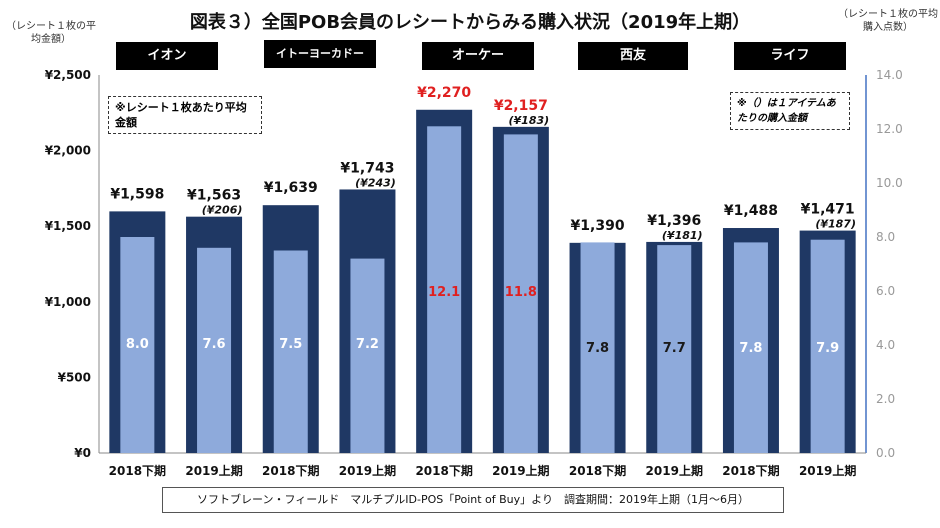 The image size is (940, 528). What do you see at coordinates (885, 237) in the screenshot?
I see `right-tick-label: 8.0` at bounding box center [885, 237].